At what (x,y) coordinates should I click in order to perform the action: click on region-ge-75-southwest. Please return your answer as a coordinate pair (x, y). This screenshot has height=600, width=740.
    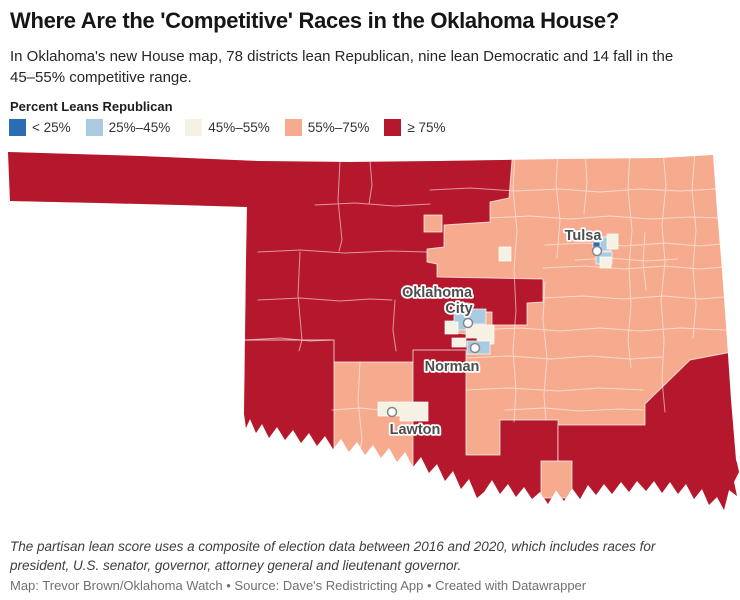
    Looking at the image, I should click on (286, 405).